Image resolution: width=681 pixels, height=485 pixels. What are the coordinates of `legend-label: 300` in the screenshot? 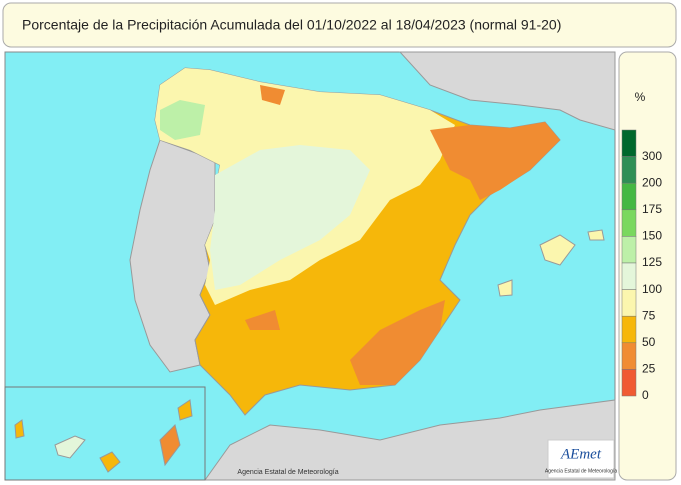 It's located at (652, 156).